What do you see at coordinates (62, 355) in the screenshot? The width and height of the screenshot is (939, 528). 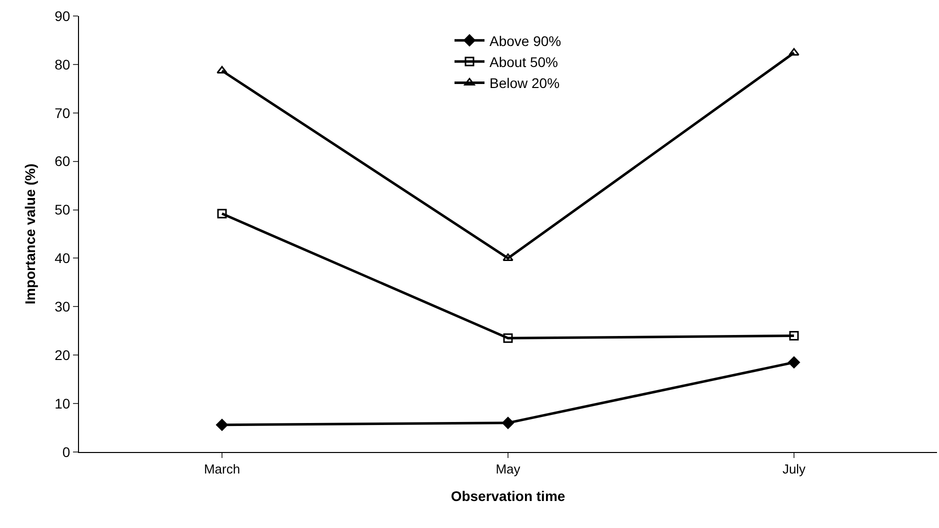 I see `y-tick-label: 20` at bounding box center [62, 355].